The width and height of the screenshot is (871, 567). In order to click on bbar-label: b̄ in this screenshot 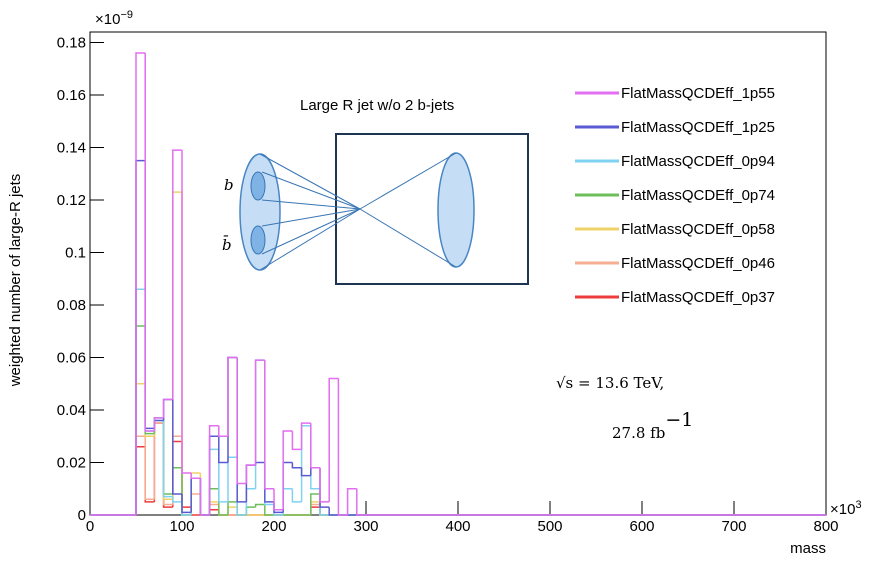, I will do `click(227, 245)`.